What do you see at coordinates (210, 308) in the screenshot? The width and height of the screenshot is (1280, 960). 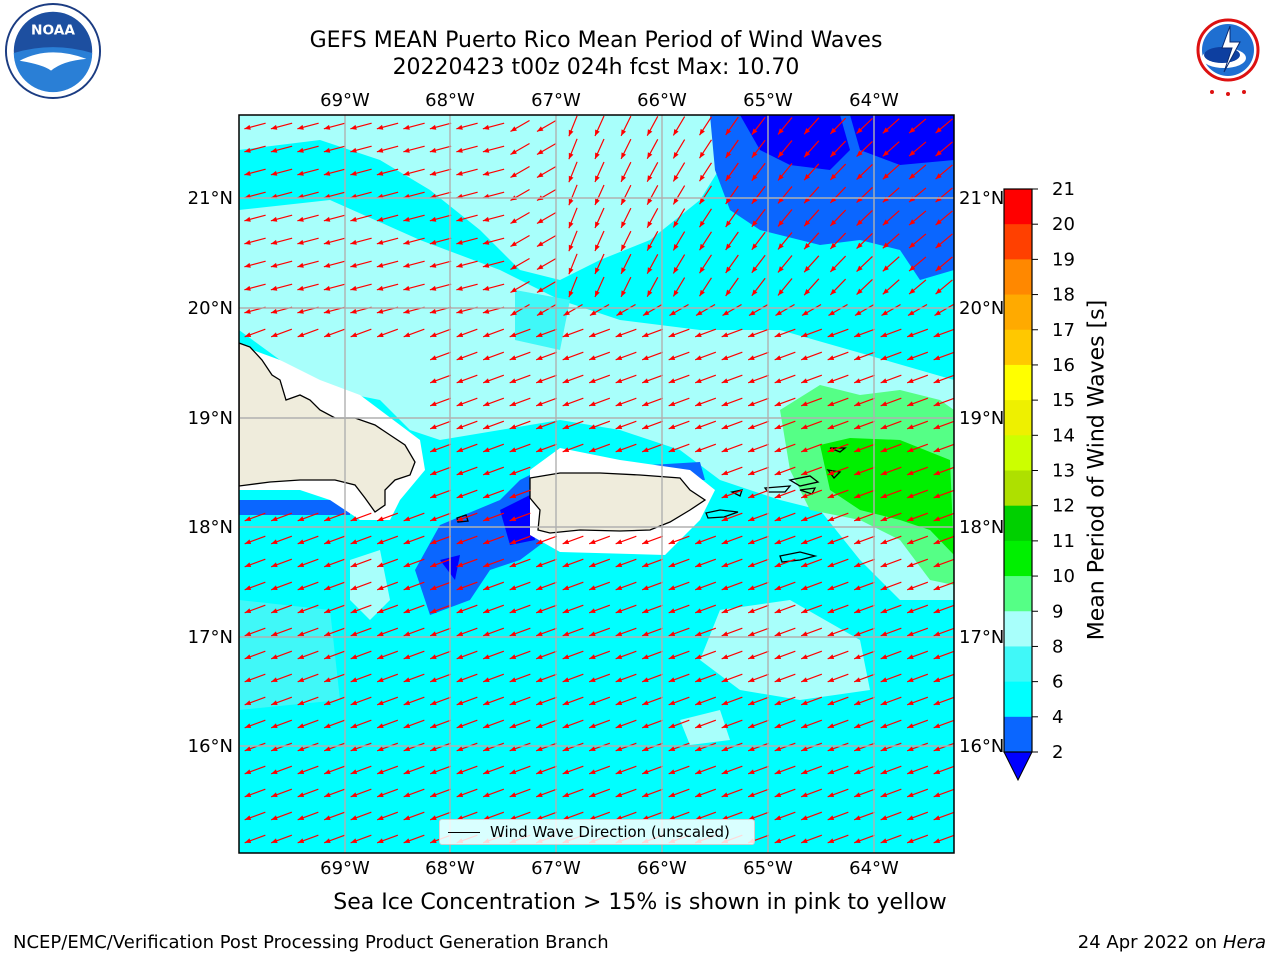 I see `lat-tick-label: 20°N` at bounding box center [210, 308].